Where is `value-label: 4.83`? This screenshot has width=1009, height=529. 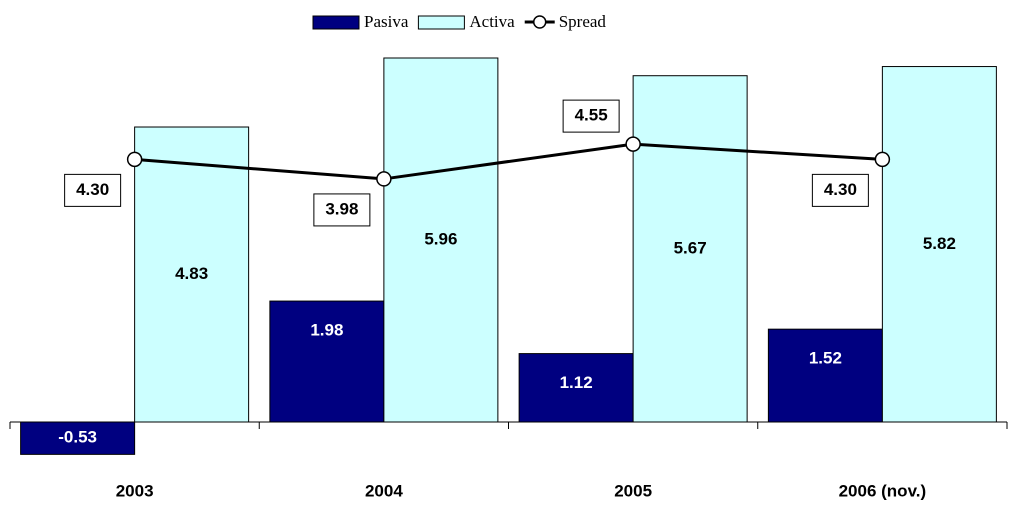
value-label: 4.83 is located at coordinates (191, 273).